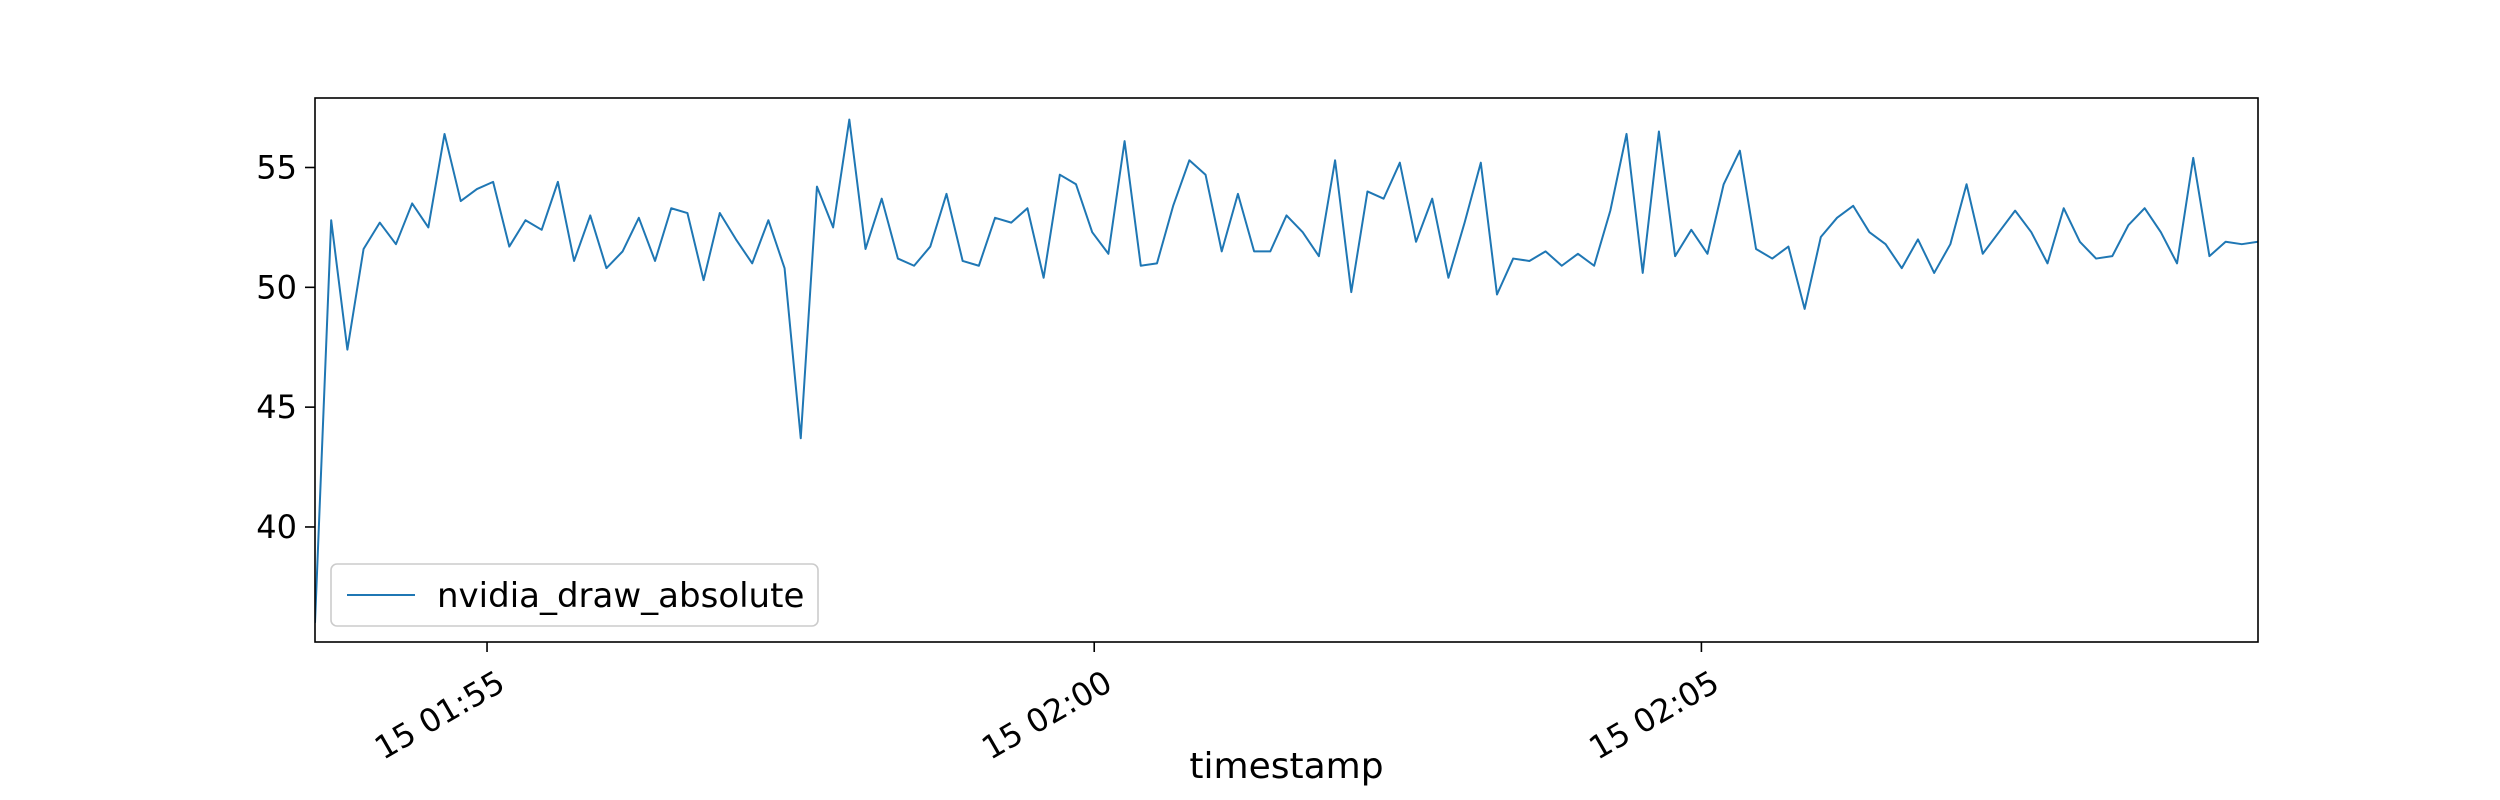 The height and width of the screenshot is (800, 2500). Describe the element at coordinates (276, 287) in the screenshot. I see `y-tick-label: 50` at that location.